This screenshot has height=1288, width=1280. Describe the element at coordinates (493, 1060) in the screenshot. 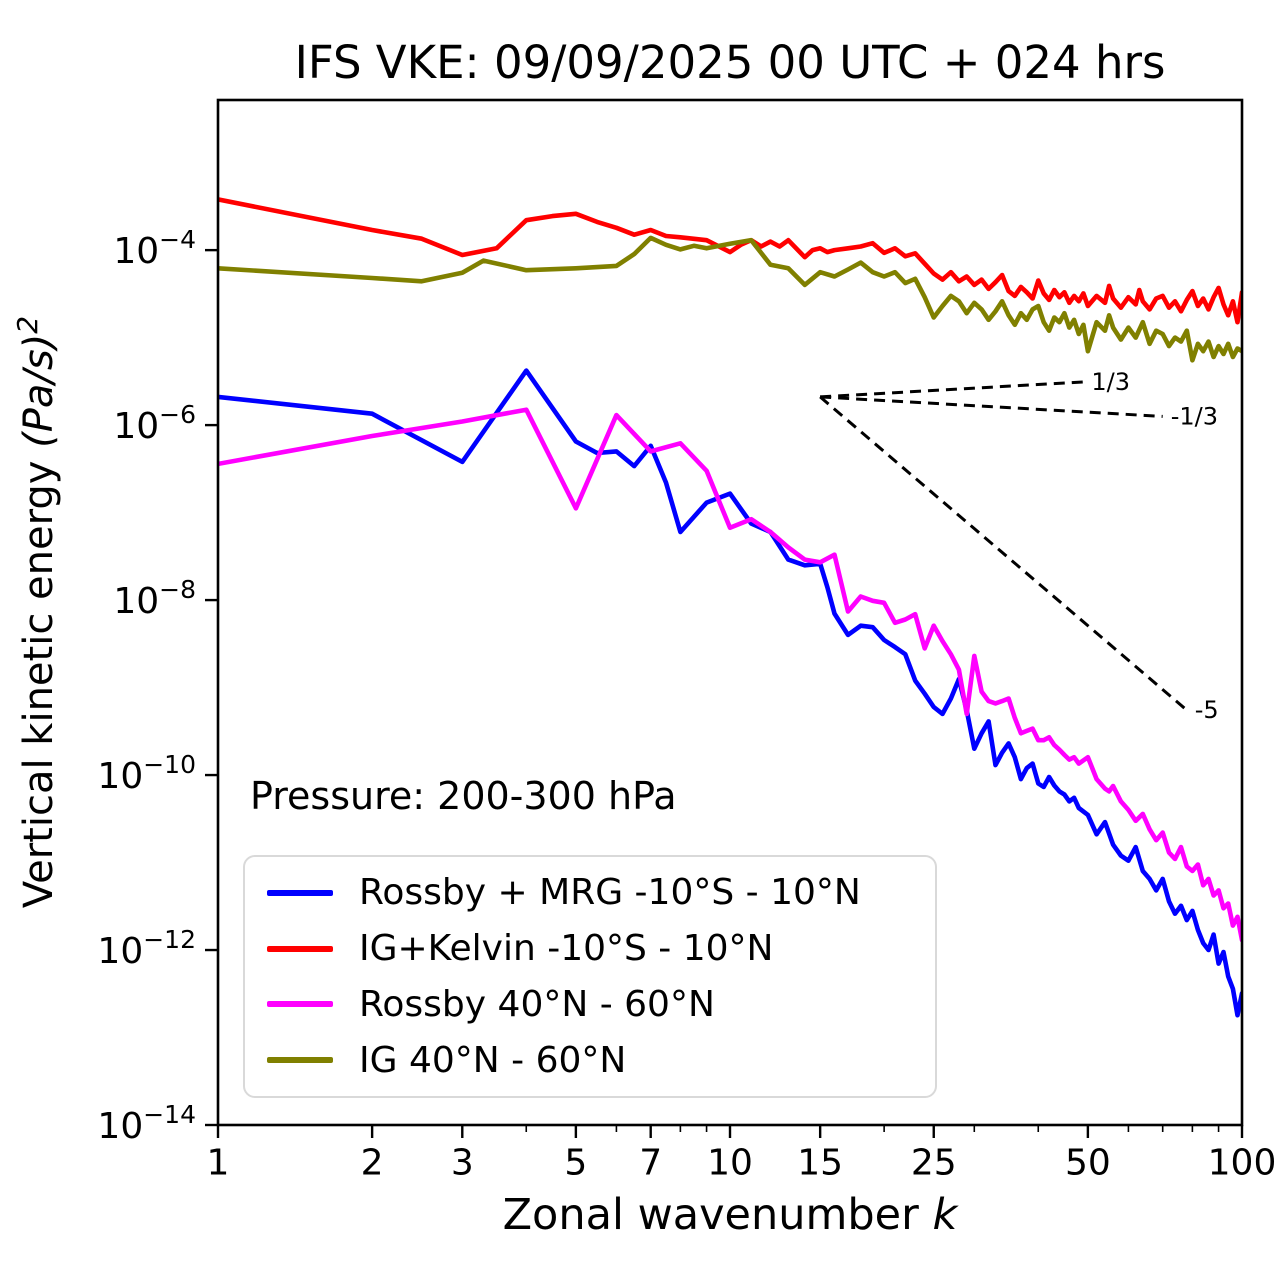

I see `legend-label: IG 40°N - 60°N` at that location.